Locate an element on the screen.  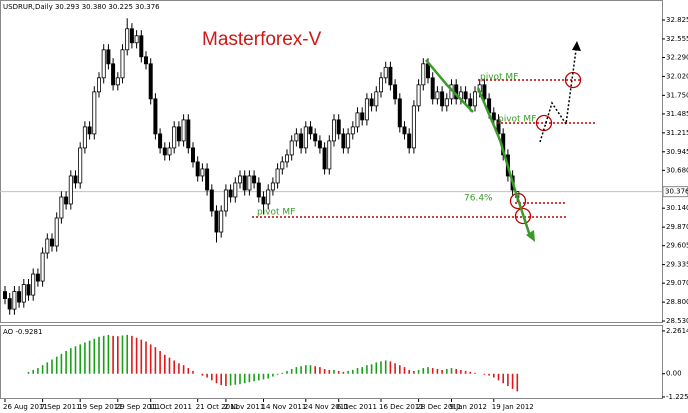
y-tick-label: 32.825 is located at coordinates (677, 20).